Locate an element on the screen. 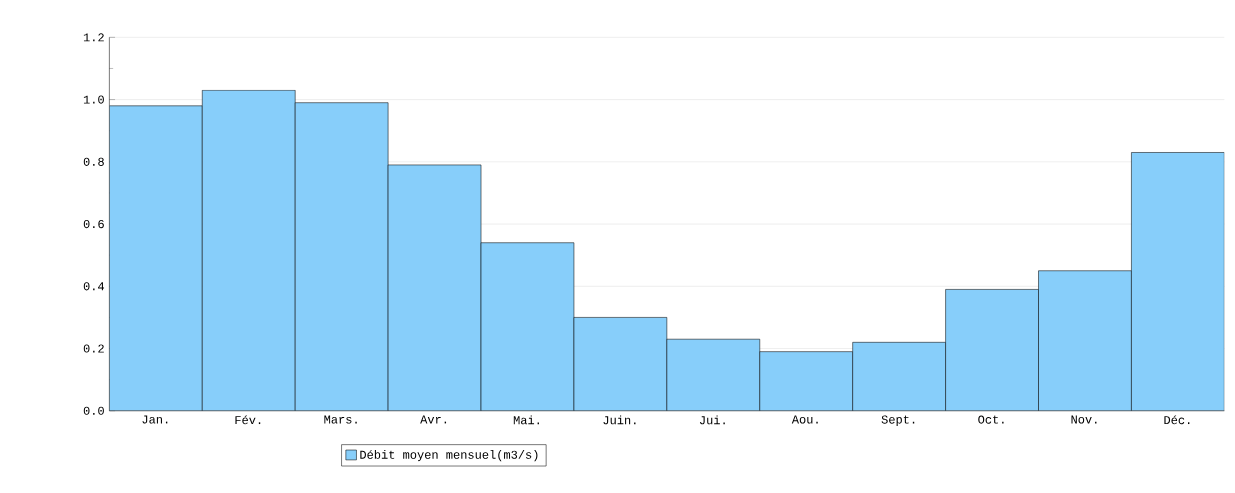 The width and height of the screenshot is (1235, 493). x-tick-label: Mars. is located at coordinates (340, 419).